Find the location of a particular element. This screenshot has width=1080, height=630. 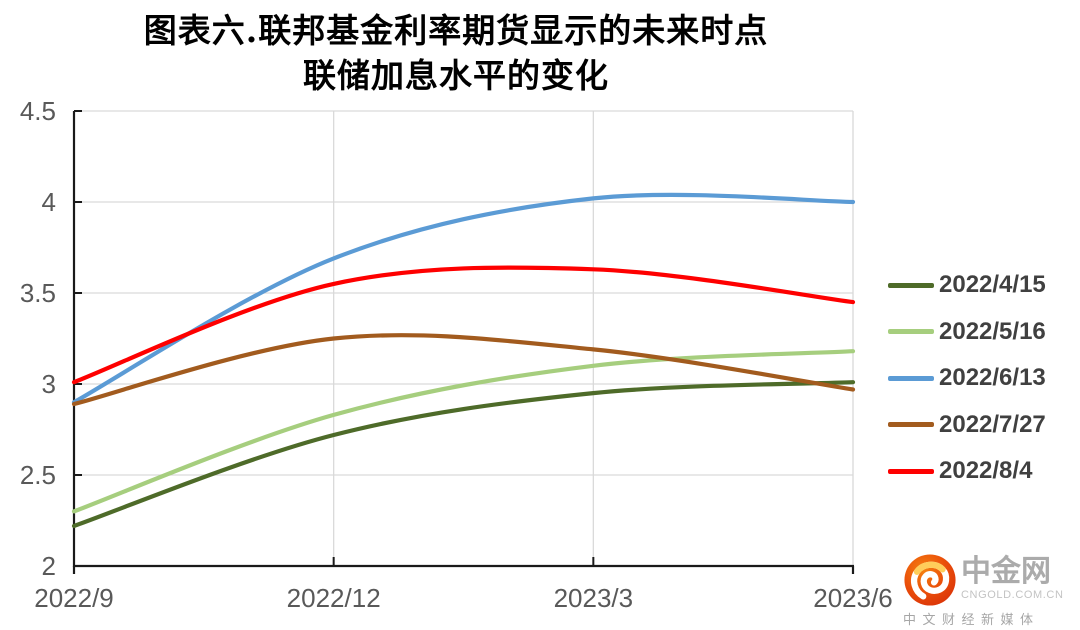

legend-item-2022/4/15: 2022/4/15 is located at coordinates (967, 285).